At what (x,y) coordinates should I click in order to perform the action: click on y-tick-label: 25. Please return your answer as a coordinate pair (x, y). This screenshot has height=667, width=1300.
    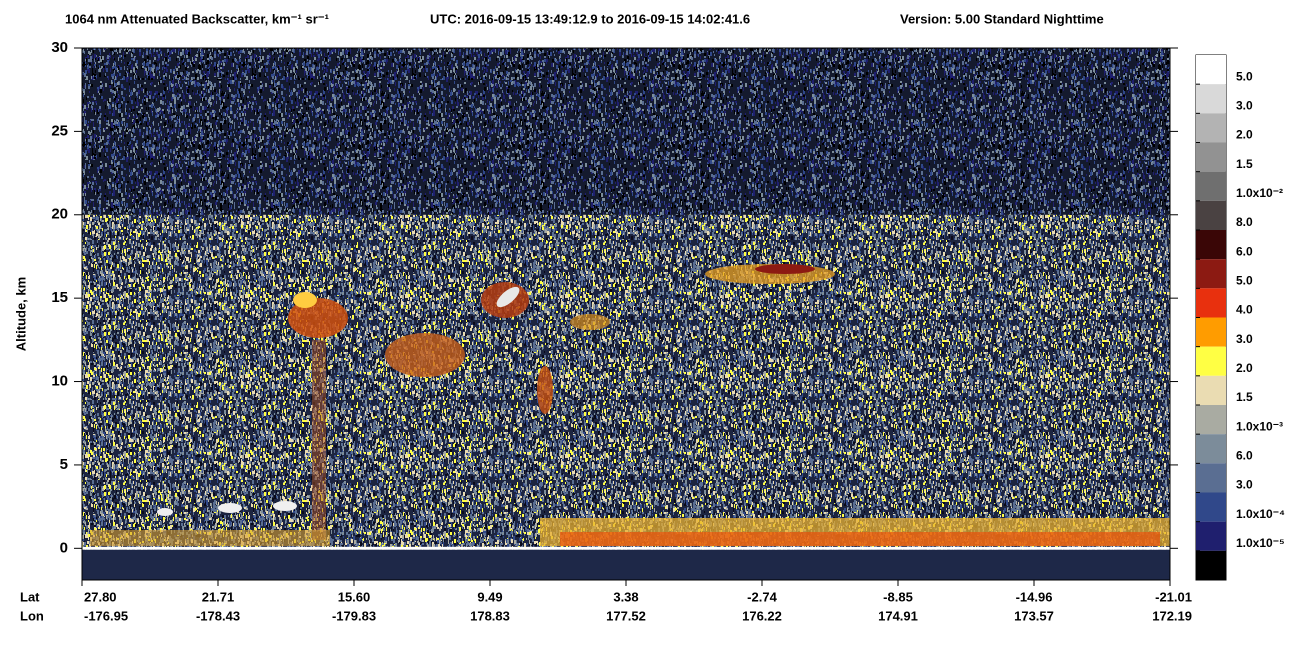
    Looking at the image, I should click on (59, 130).